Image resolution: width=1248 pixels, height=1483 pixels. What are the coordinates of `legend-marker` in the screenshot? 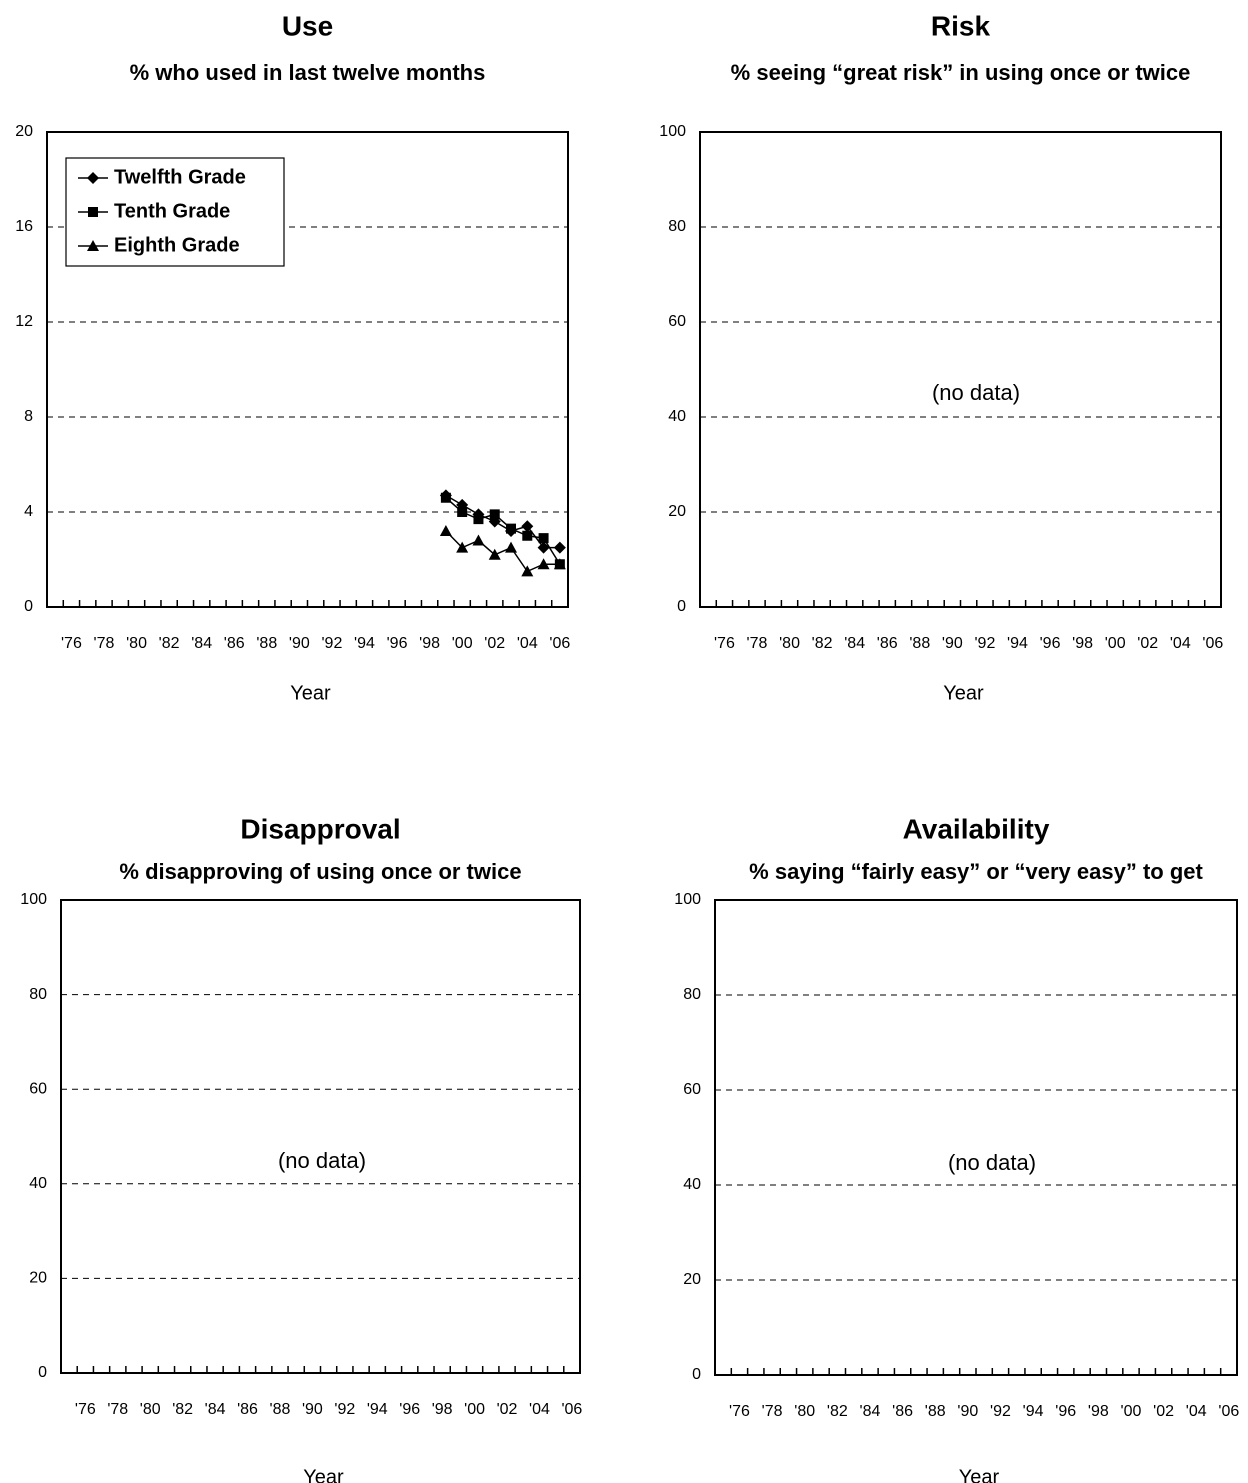 It's located at (93, 212).